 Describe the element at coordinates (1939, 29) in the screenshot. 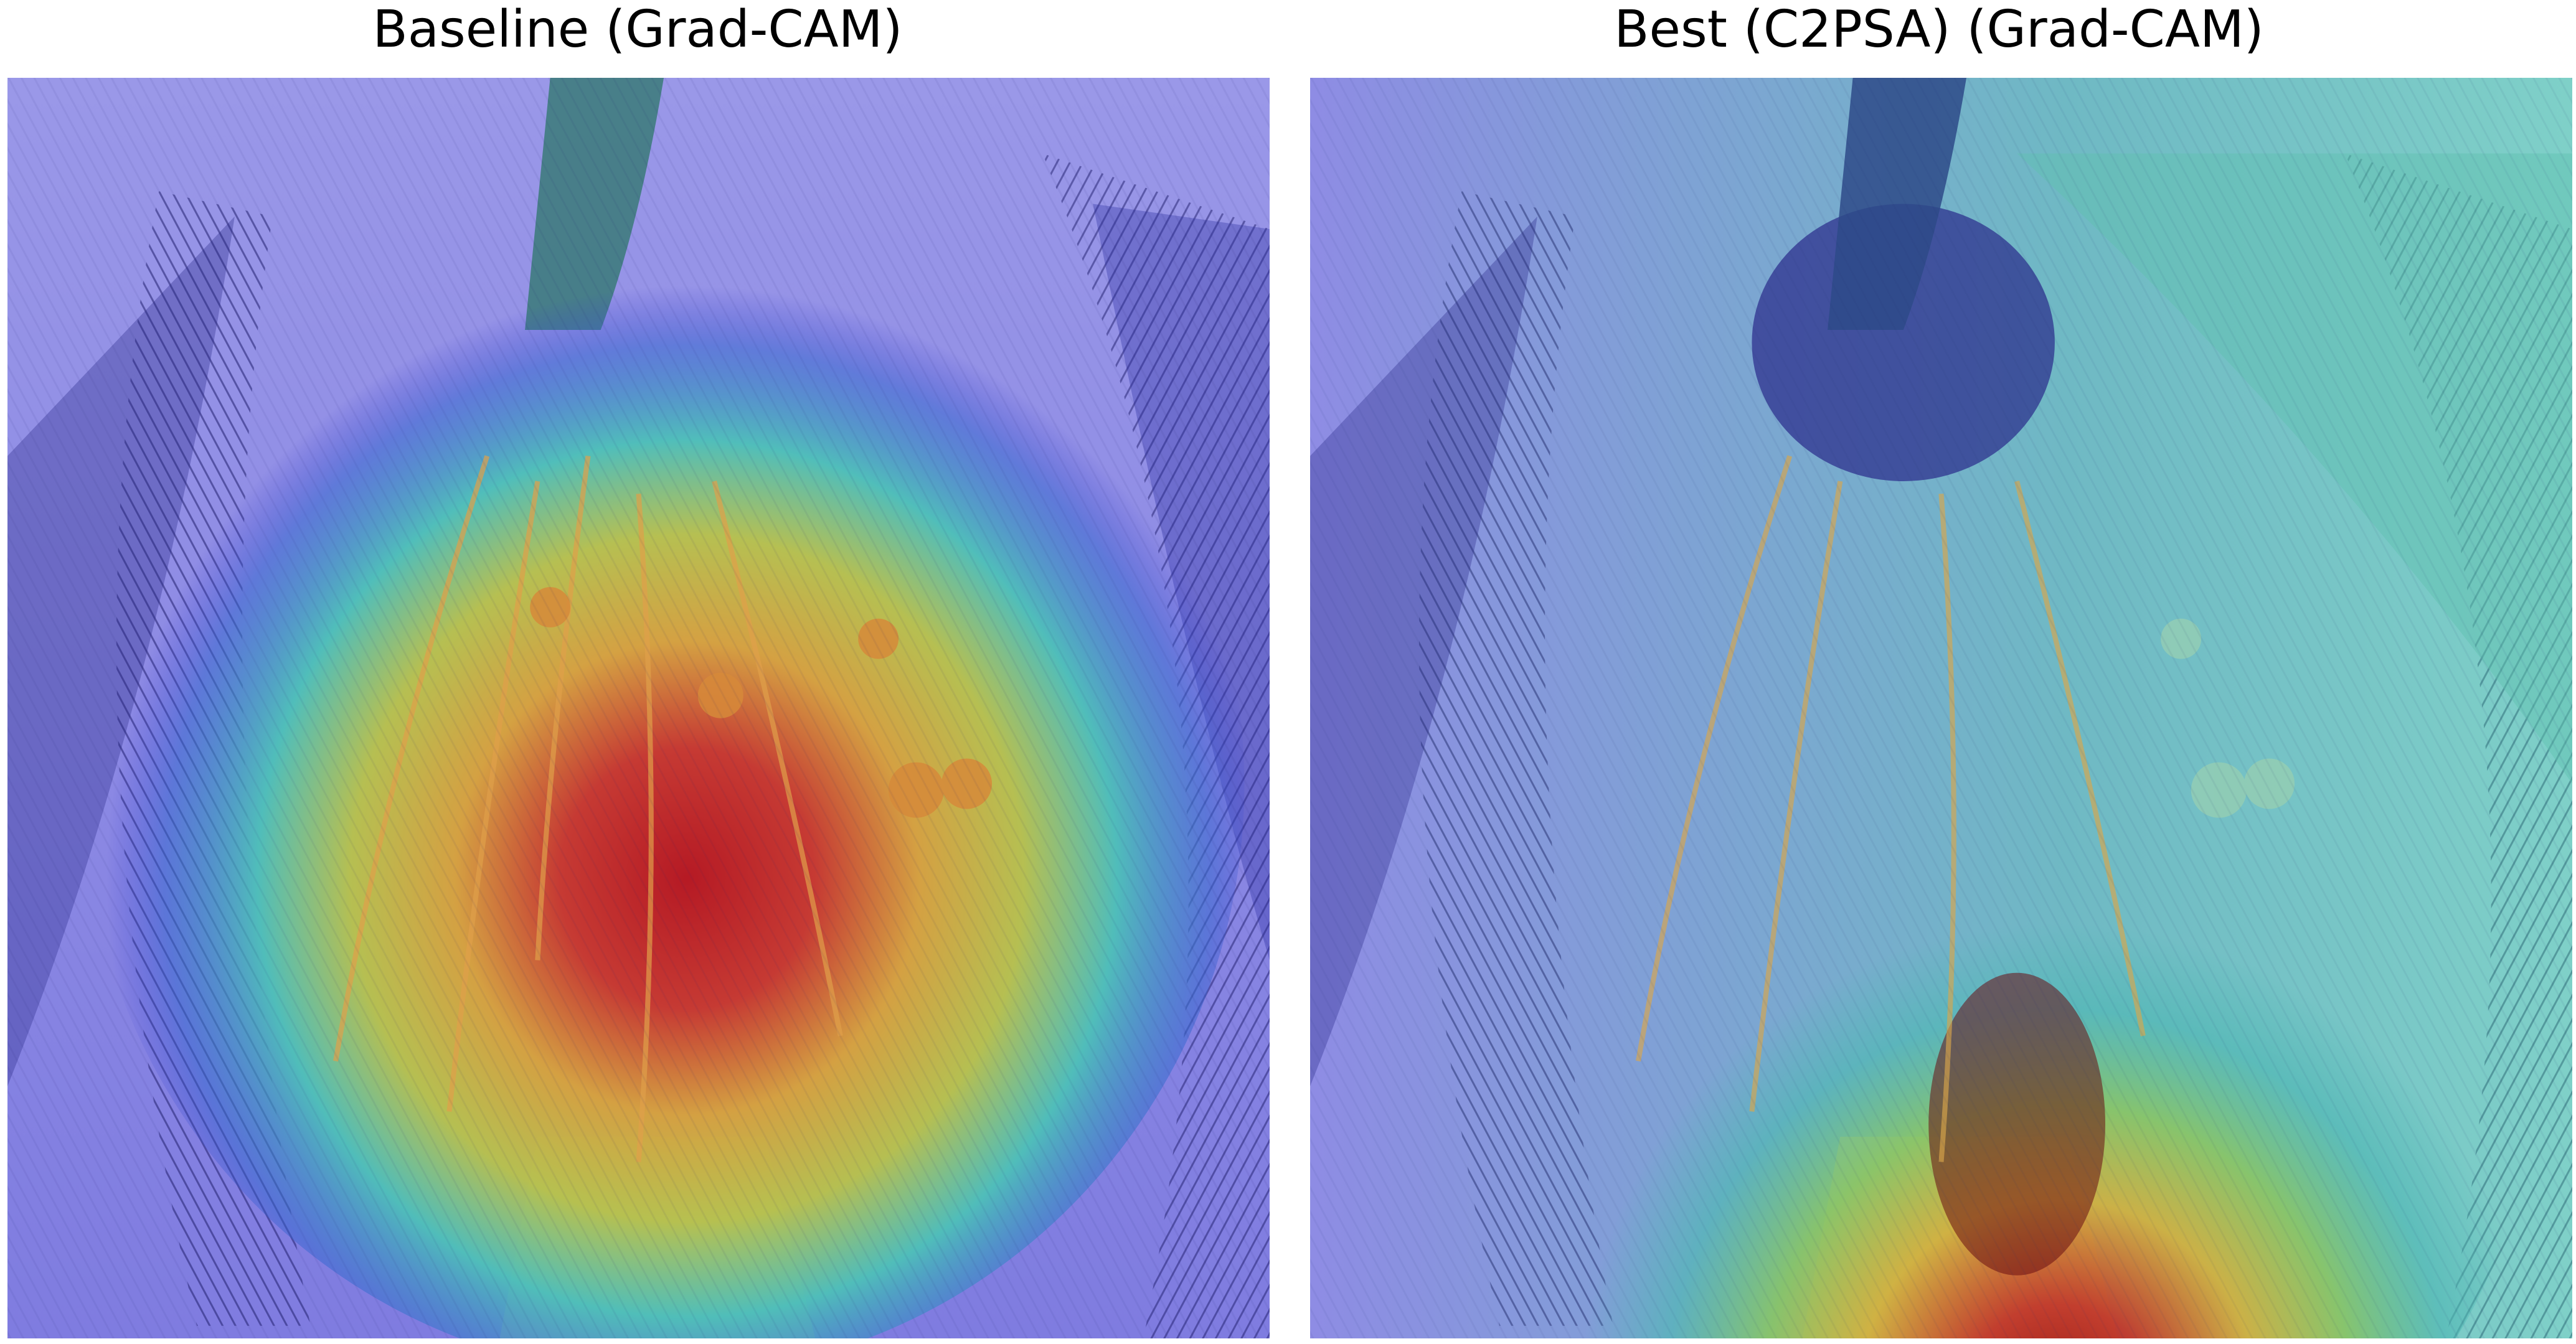

I see `panel-title-best-c2psa: Best (C2PSA) (Grad-CAM)` at that location.